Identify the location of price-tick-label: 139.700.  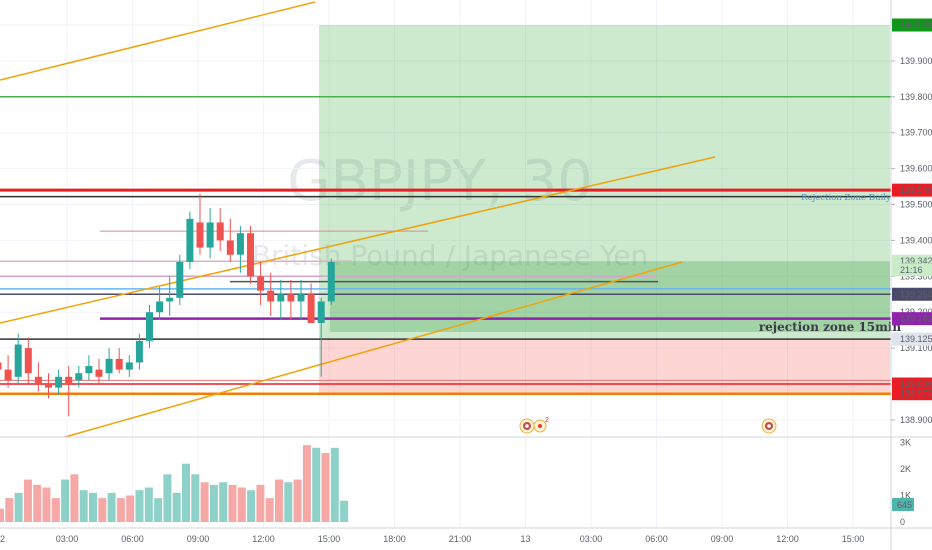
(916, 133).